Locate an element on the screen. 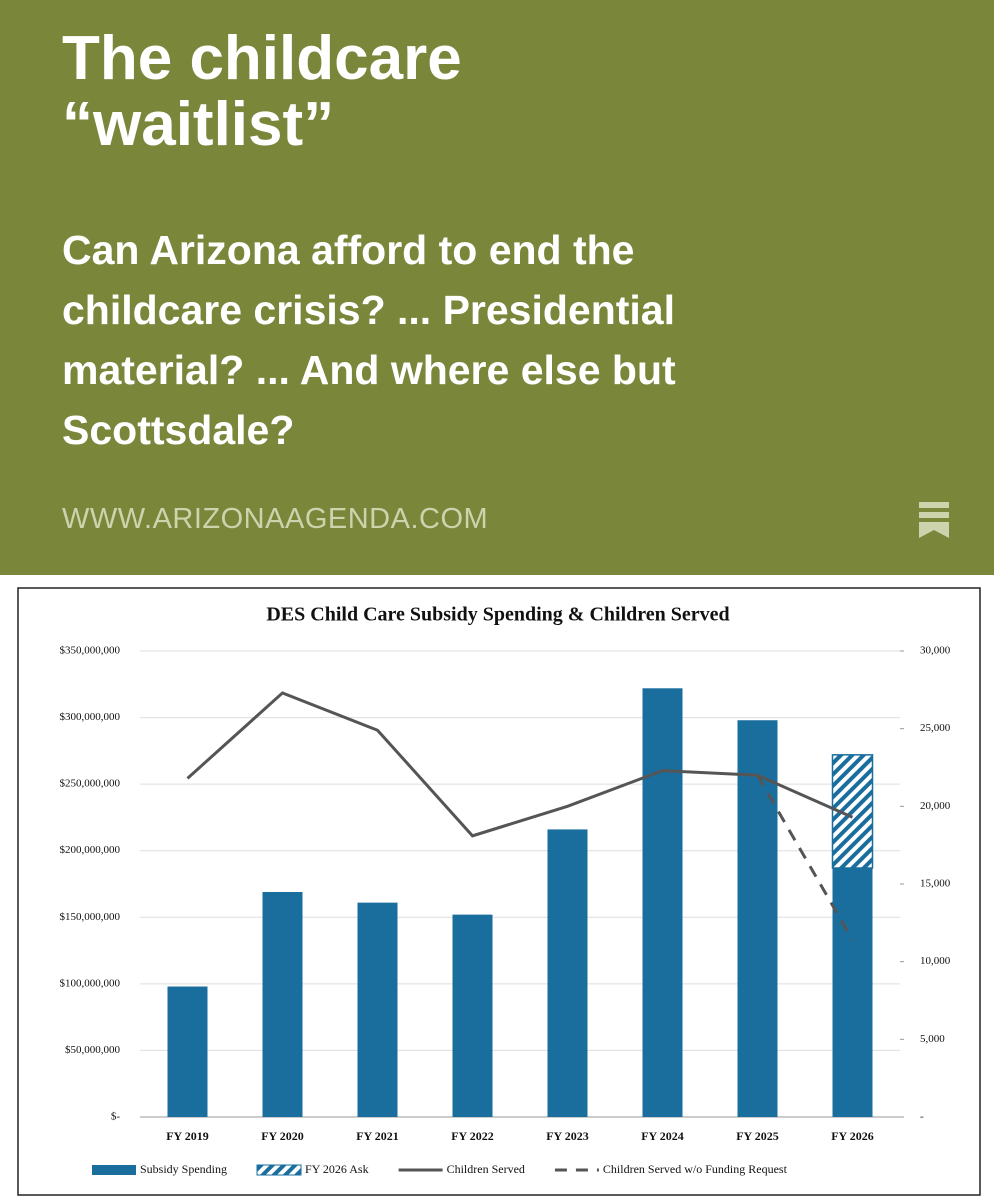  y-tick-label: $300,000,000 is located at coordinates (90, 717).